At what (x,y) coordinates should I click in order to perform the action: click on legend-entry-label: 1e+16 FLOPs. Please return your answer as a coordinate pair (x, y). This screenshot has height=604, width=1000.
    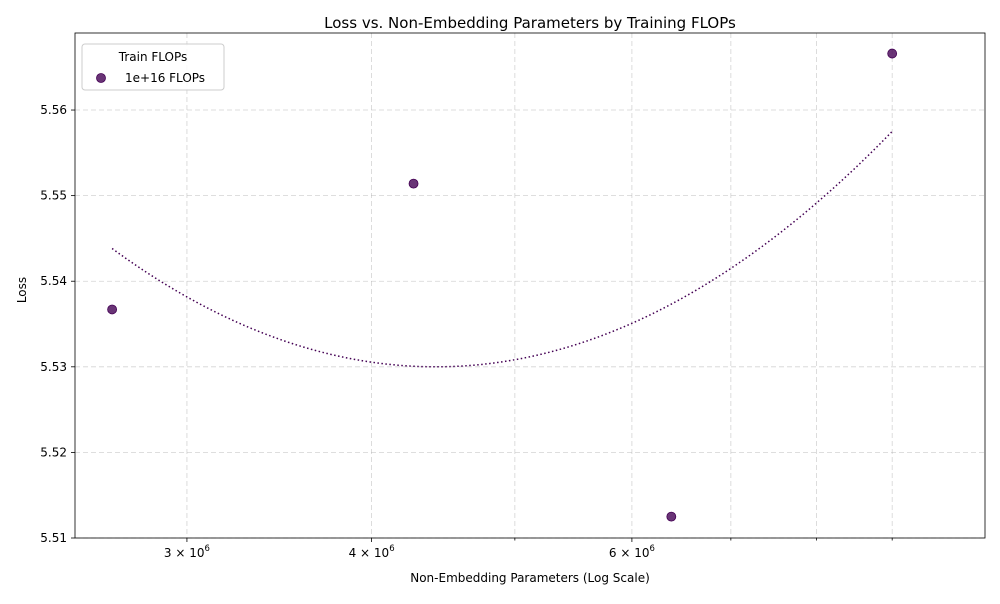
    Looking at the image, I should click on (165, 78).